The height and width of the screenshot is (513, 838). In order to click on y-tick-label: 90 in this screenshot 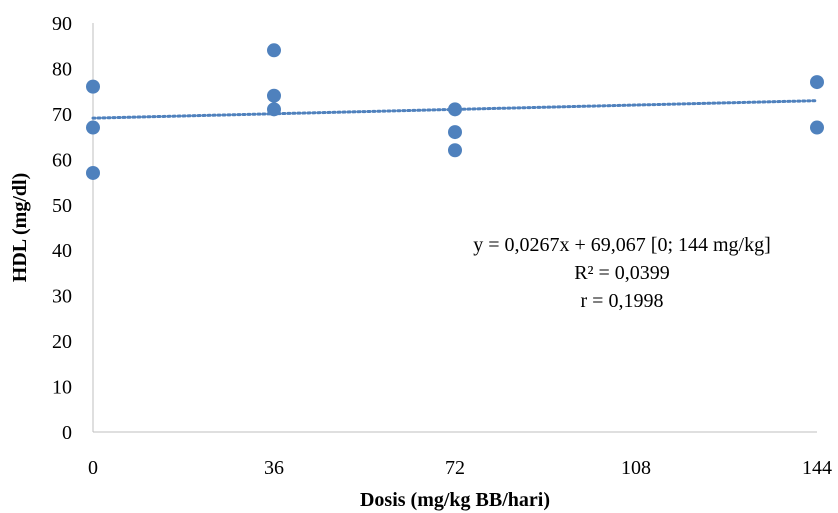, I will do `click(62, 24)`.